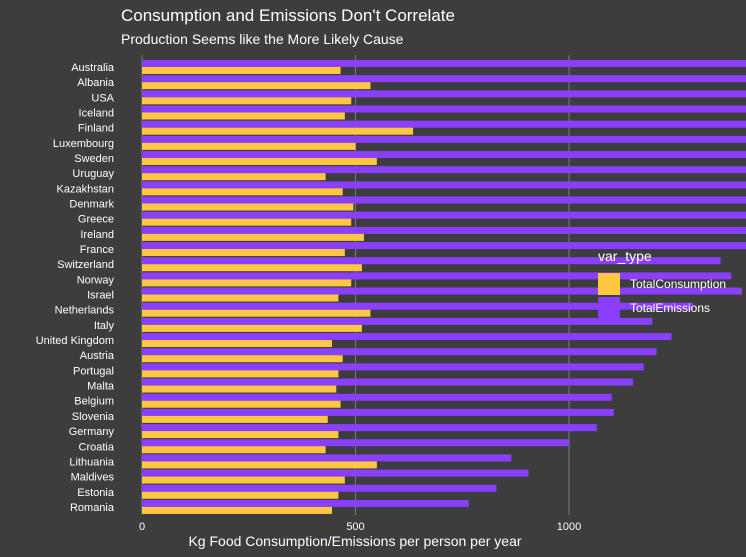 The image size is (746, 557). I want to click on legend-title: var_type, so click(625, 256).